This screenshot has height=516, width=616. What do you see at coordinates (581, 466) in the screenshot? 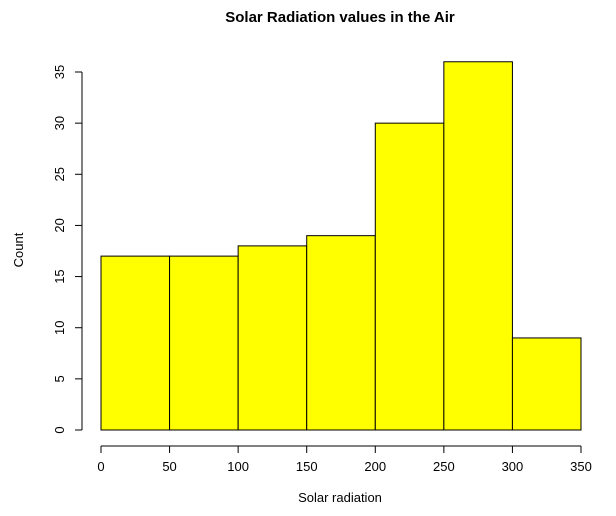
I see `x-tick-label: 350` at bounding box center [581, 466].